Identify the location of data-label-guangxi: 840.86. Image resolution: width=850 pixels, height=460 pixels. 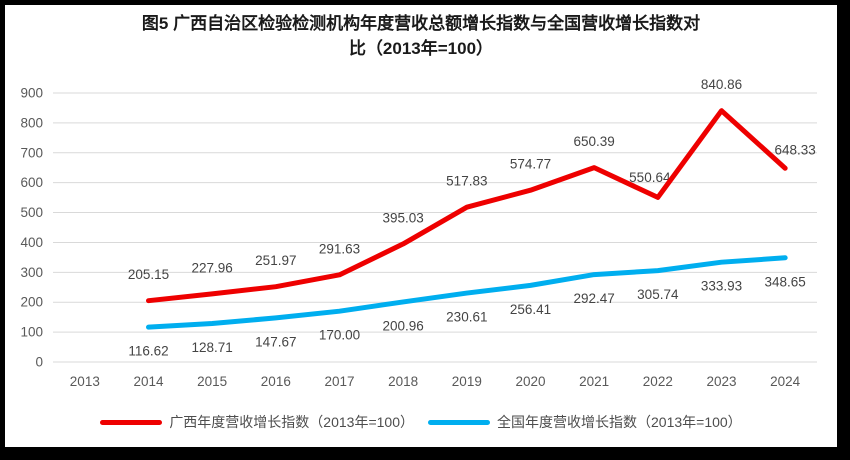
(721, 84).